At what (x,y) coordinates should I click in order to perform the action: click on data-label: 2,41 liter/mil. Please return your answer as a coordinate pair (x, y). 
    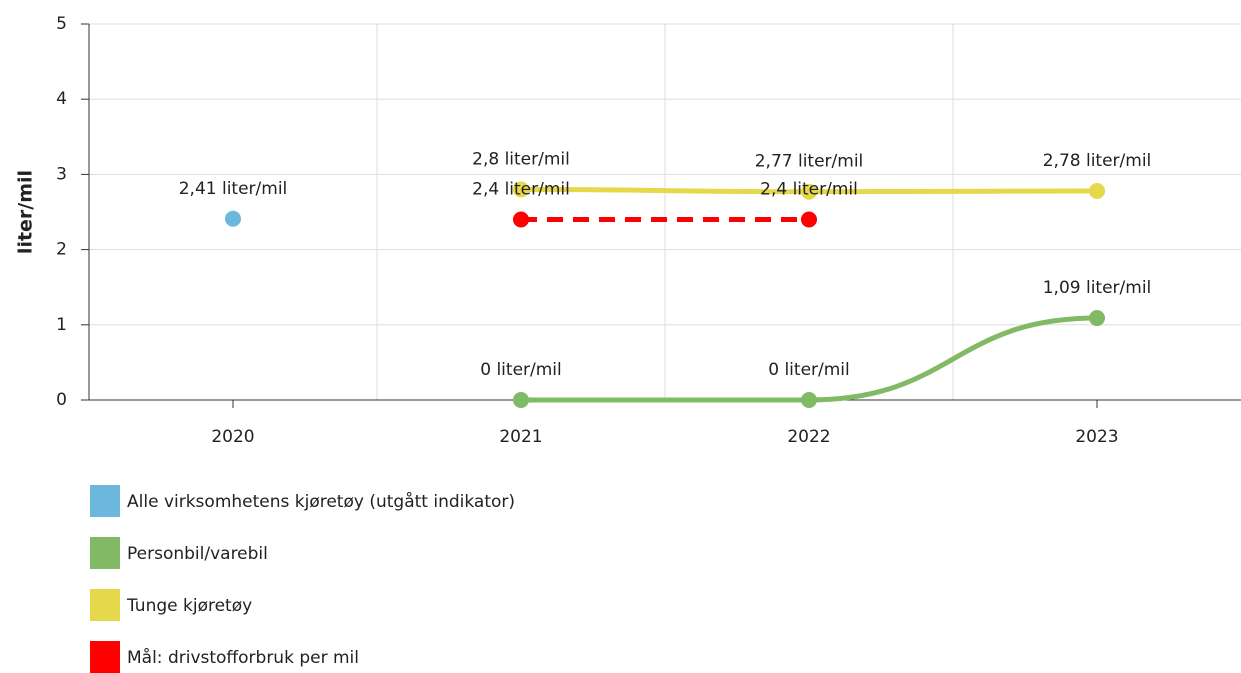
    Looking at the image, I should click on (233, 189).